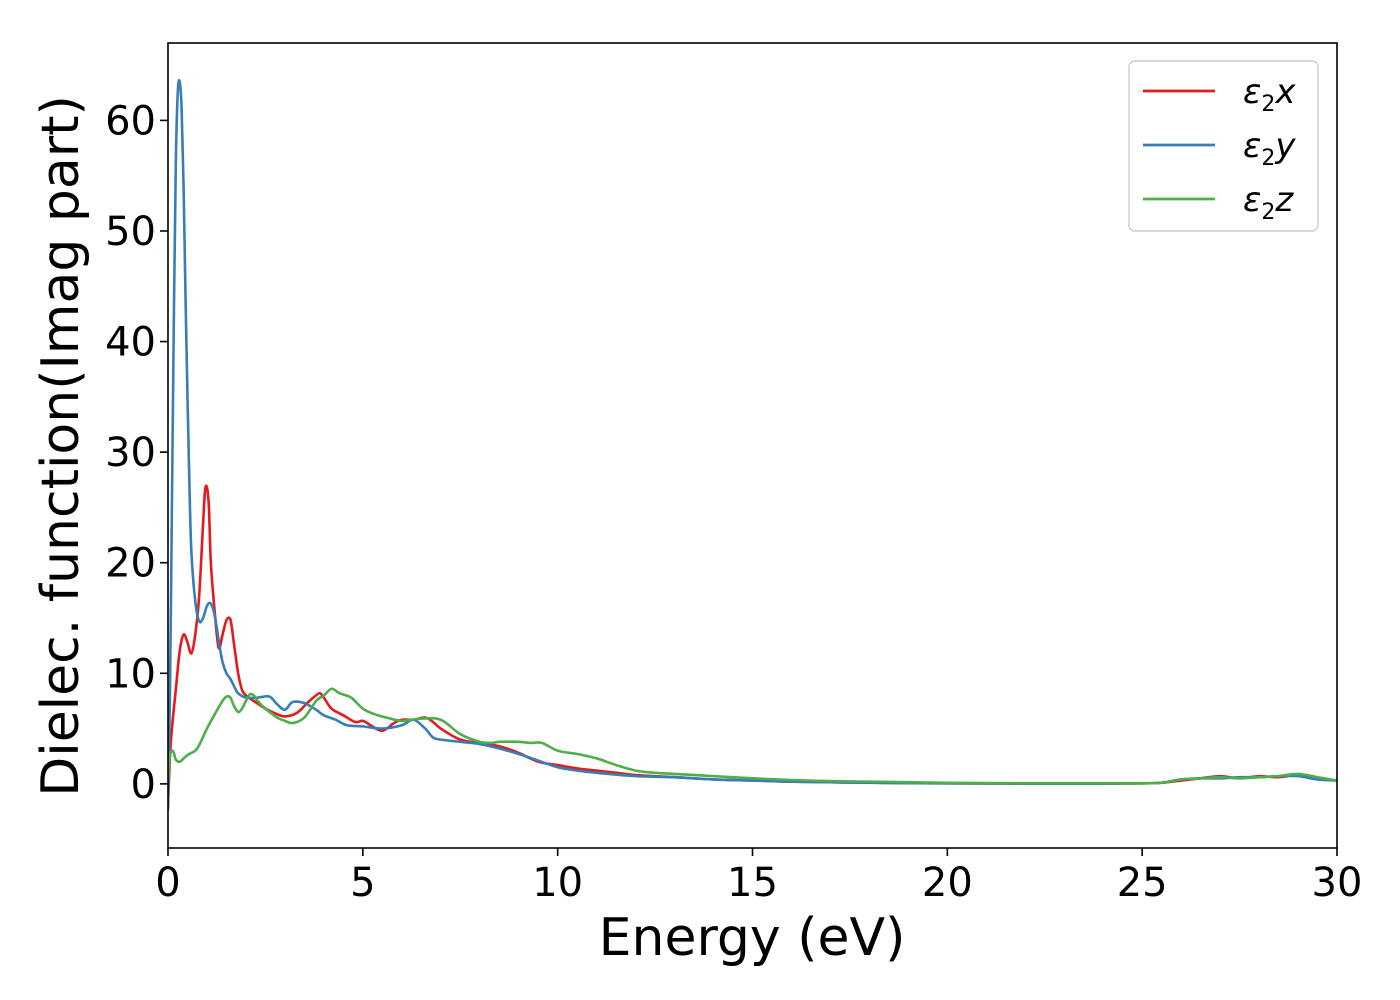 Image resolution: width=1400 pixels, height=1000 pixels. I want to click on legend-label-1: ε2x, so click(1269, 94).